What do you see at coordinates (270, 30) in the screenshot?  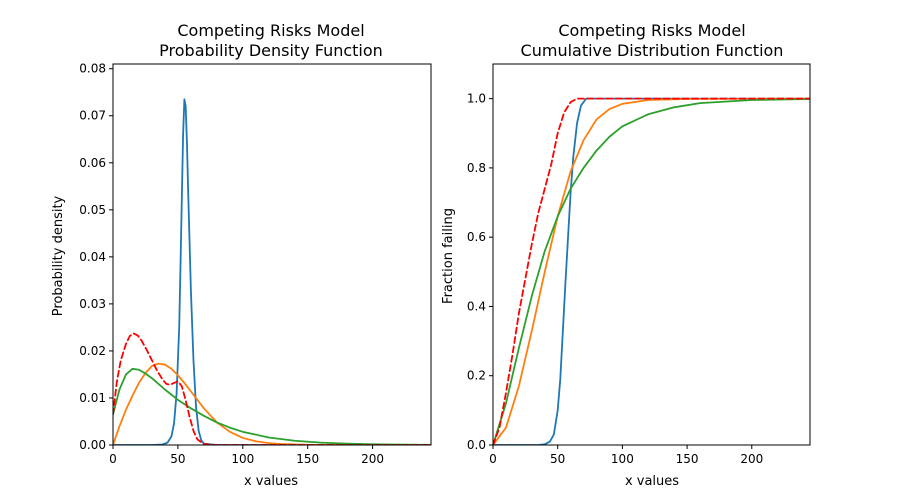 I see `pdf-title-line1: Competing Risks Model` at bounding box center [270, 30].